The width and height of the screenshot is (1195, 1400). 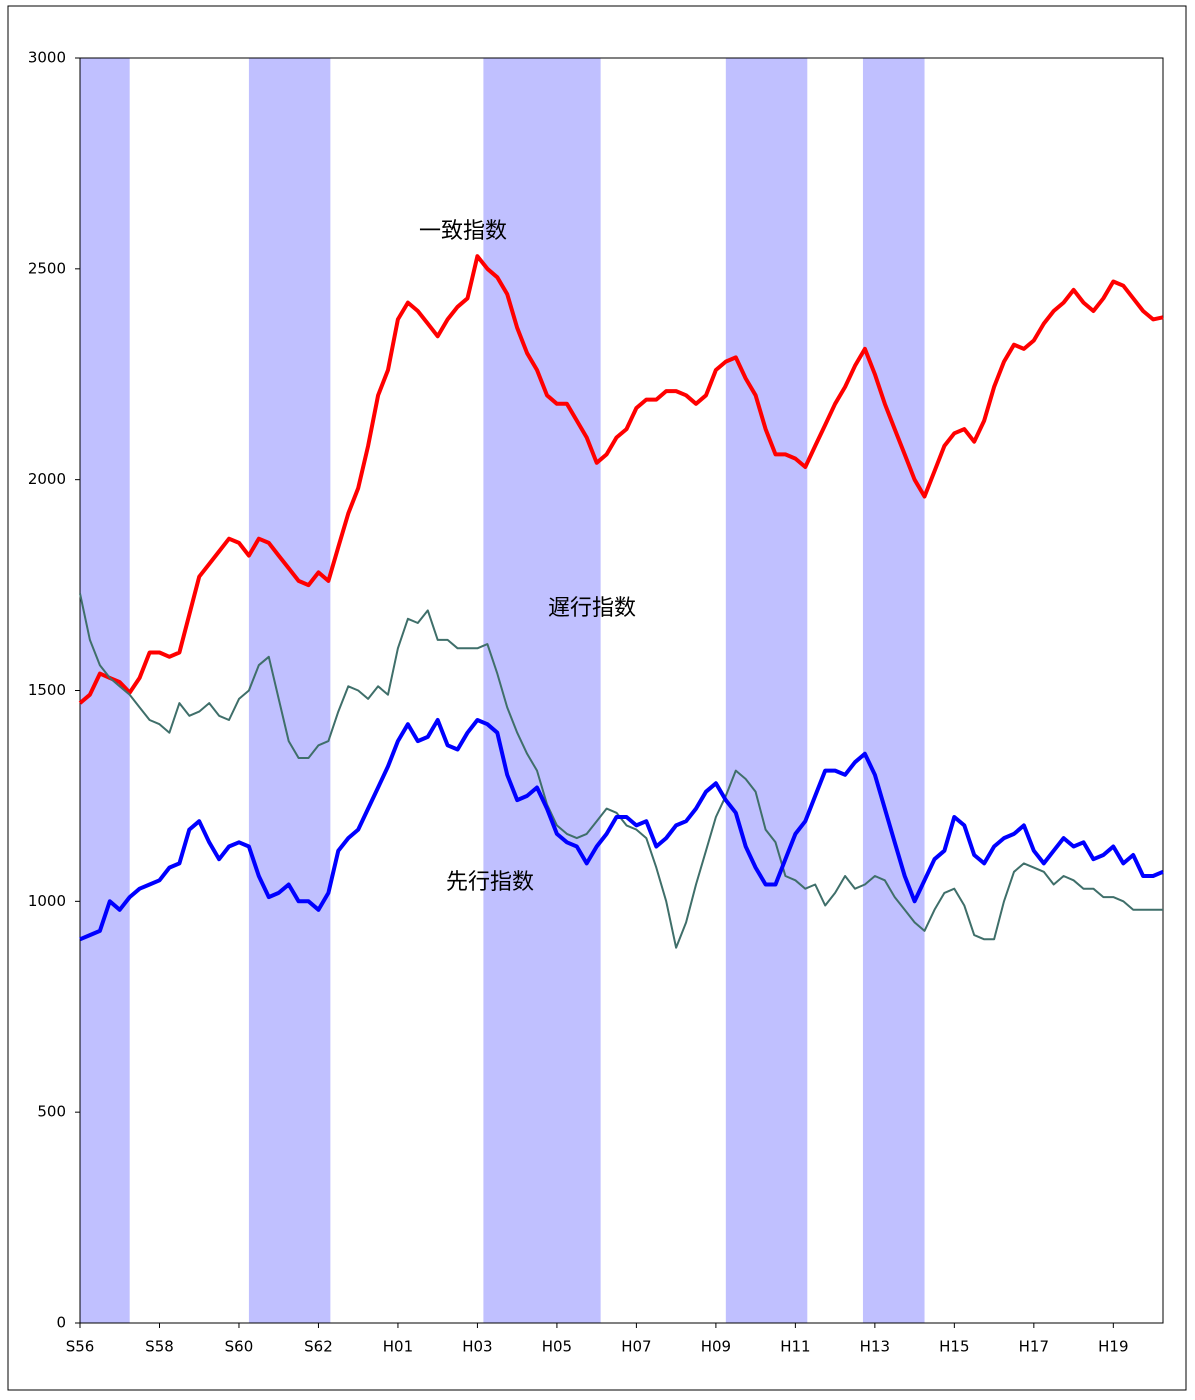 What do you see at coordinates (463, 231) in the screenshot?
I see `series-label: 一致指数` at bounding box center [463, 231].